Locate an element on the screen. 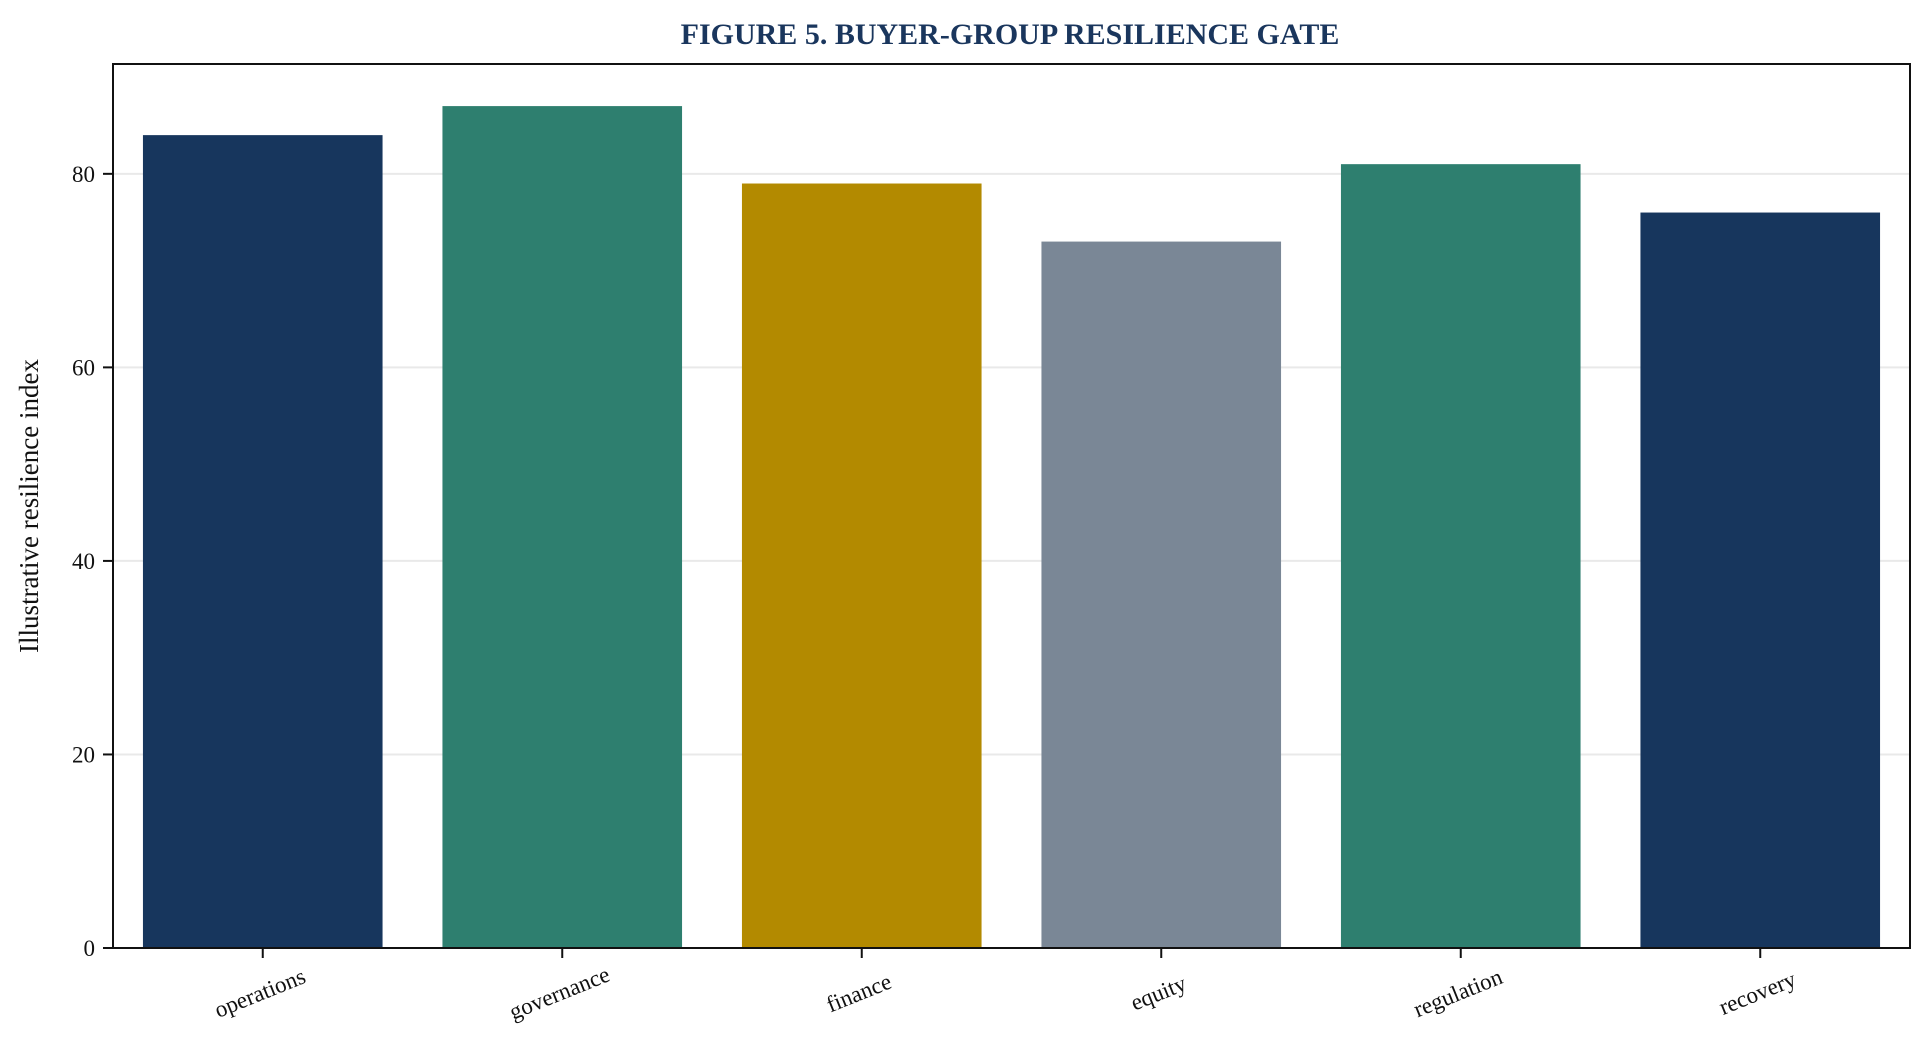 The width and height of the screenshot is (1924, 1058). y-axis-label: Illustrative resilience index is located at coordinates (29, 506).